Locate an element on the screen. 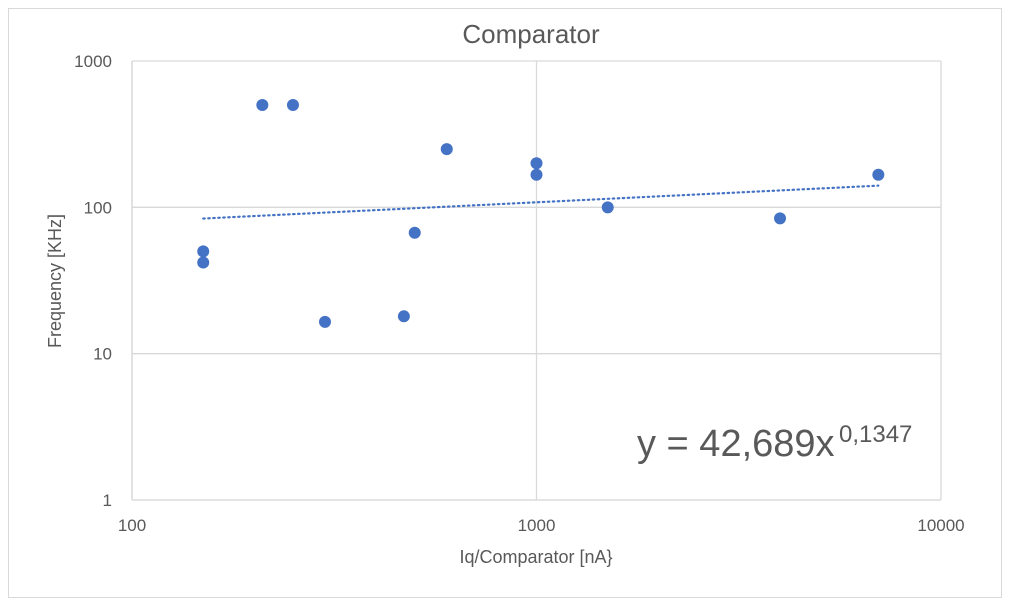 The image size is (1009, 605). x-tick-label: 100 is located at coordinates (132, 525).